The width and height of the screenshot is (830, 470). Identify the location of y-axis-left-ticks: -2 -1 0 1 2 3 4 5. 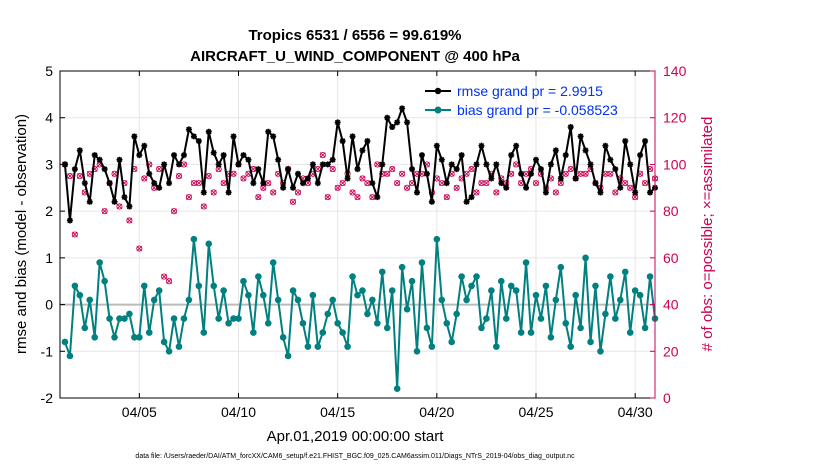
(53, 234).